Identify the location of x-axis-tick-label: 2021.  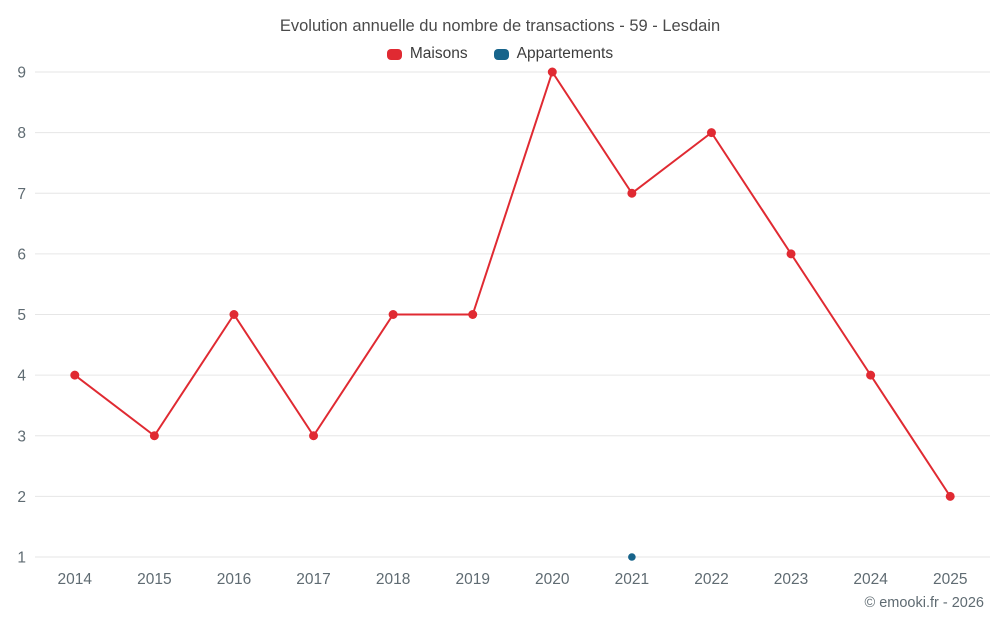
(632, 579).